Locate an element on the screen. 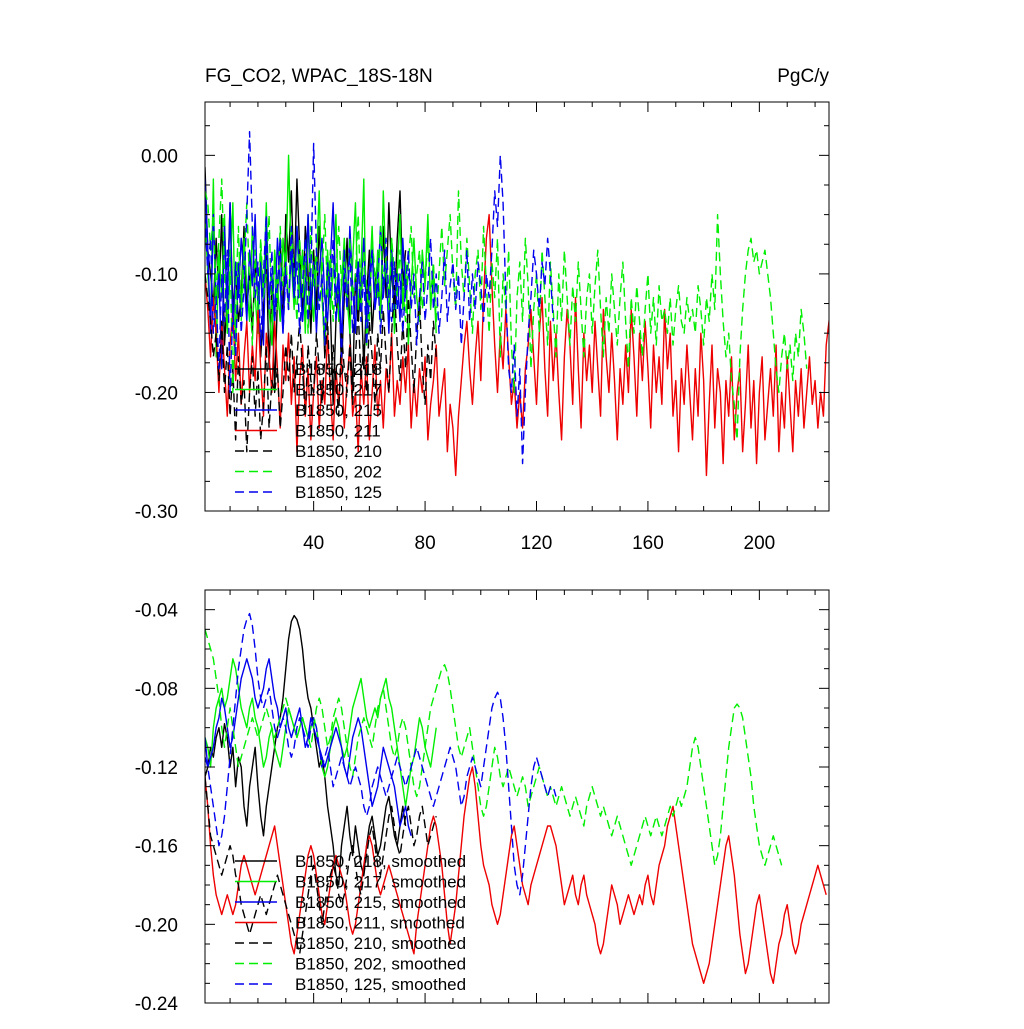 This screenshot has width=1024, height=1029. plot-title: FG_CO2, WPAC_18S-18N is located at coordinates (319, 76).